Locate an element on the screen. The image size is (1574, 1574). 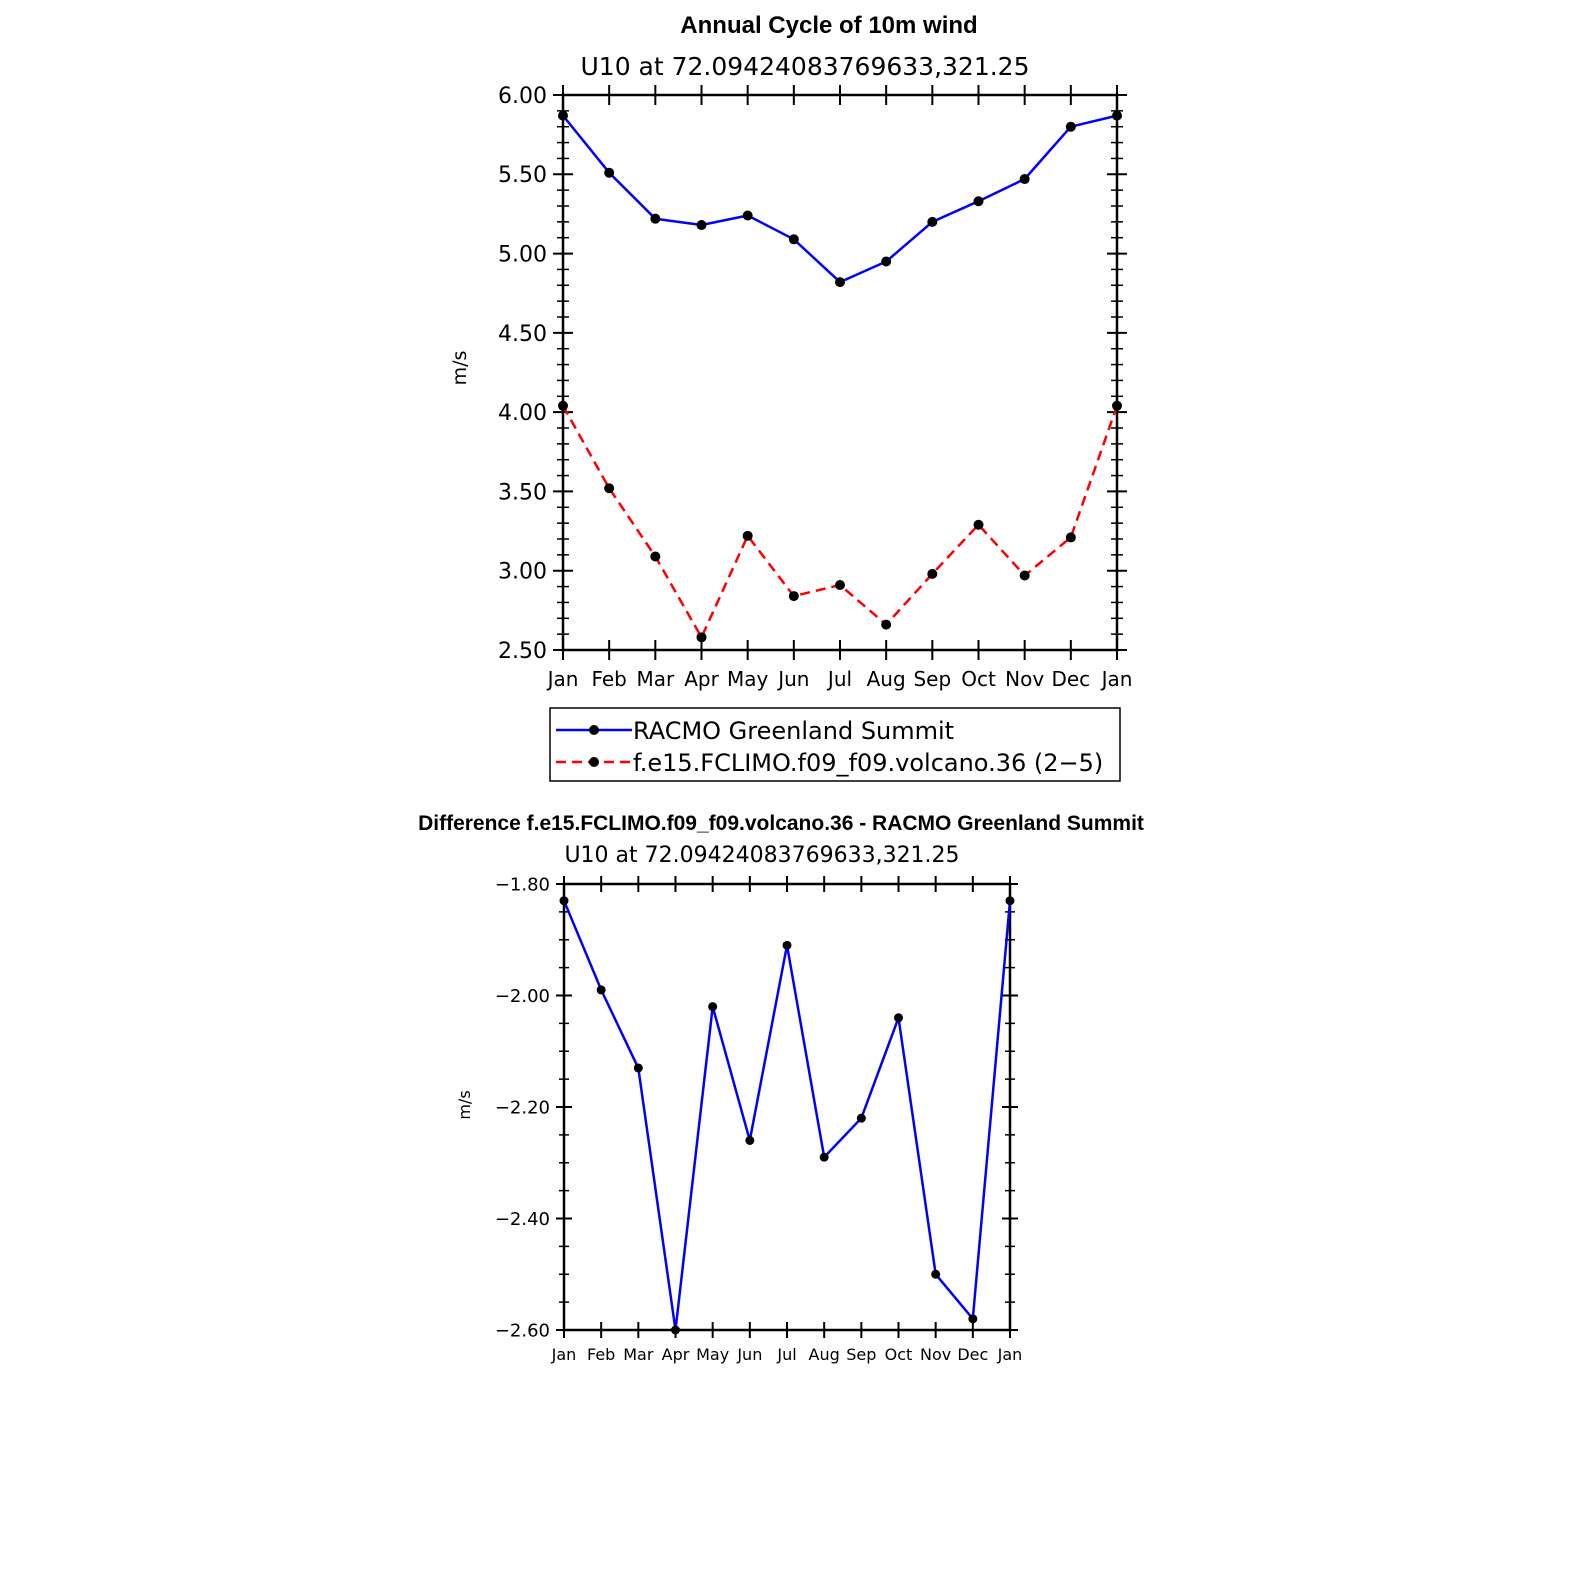
chart1-ytick-label: 5.00 is located at coordinates (522, 254).